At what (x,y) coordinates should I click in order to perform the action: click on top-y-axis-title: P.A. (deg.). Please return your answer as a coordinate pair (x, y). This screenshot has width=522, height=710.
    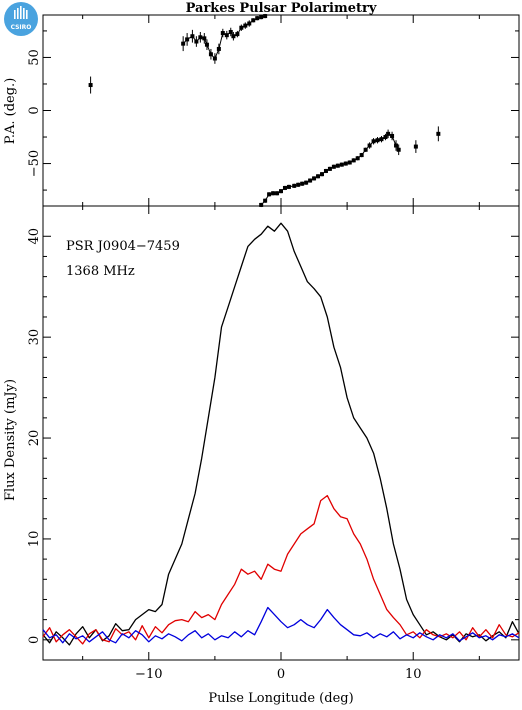
    Looking at the image, I should click on (10, 111).